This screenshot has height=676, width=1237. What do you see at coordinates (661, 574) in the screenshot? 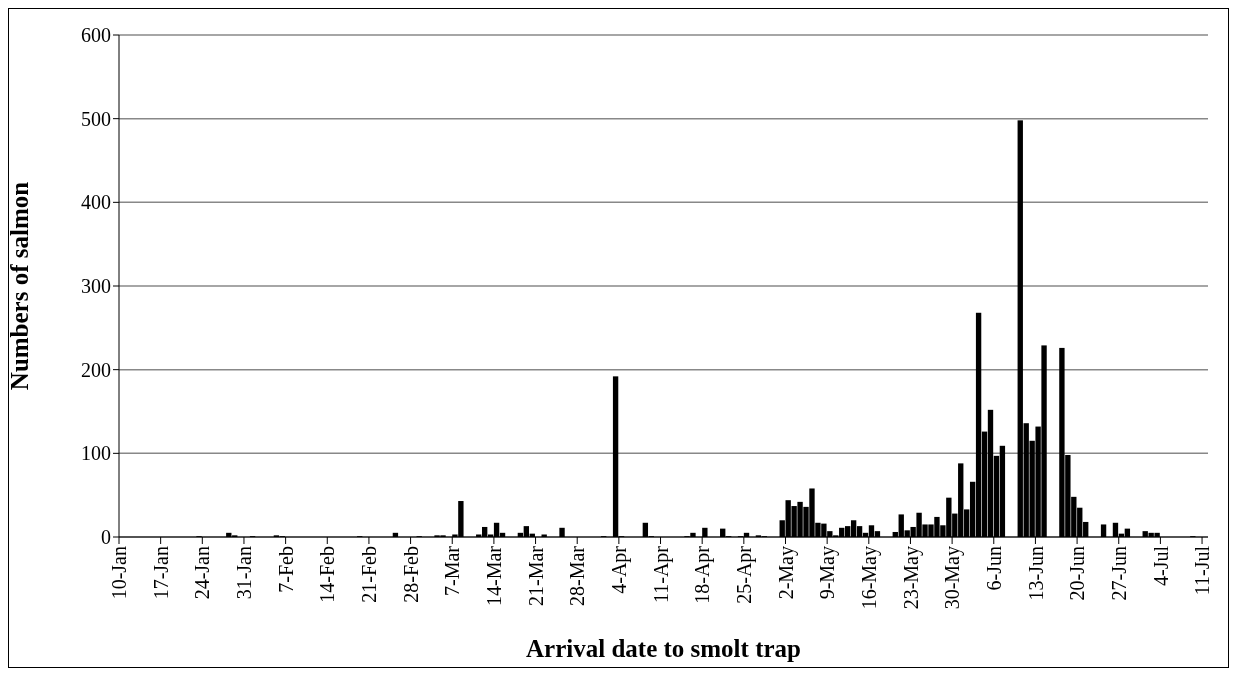
I see `x-tick-label: 11-Apr` at bounding box center [661, 574].